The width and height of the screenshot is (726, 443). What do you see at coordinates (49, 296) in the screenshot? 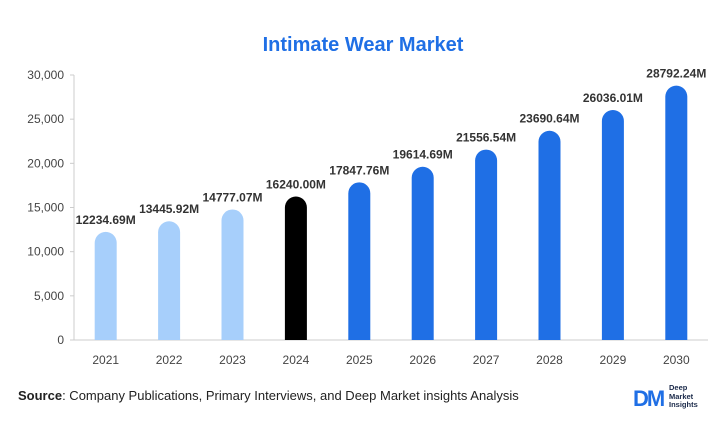
I see `y-tick-label: 5,000` at bounding box center [49, 296].